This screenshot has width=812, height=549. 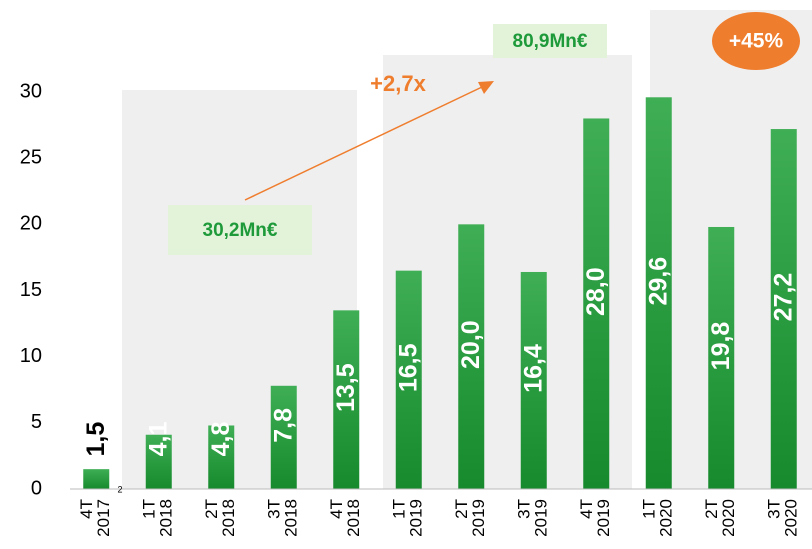 I want to click on x-tick-label: 4T2018, so click(x=345, y=518).